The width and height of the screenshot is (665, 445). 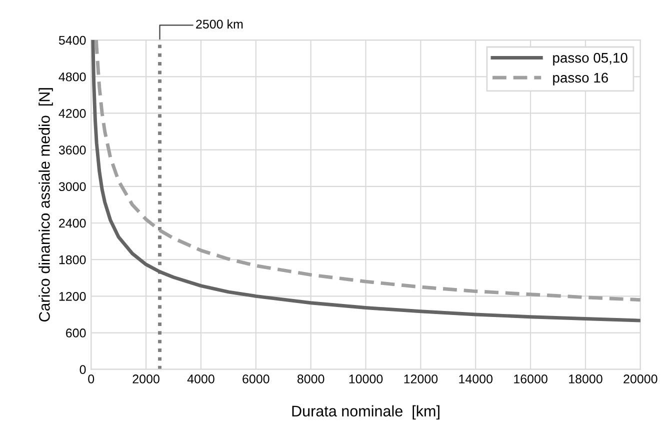 What do you see at coordinates (256, 379) in the screenshot?
I see `x-tick-label: 6000` at bounding box center [256, 379].